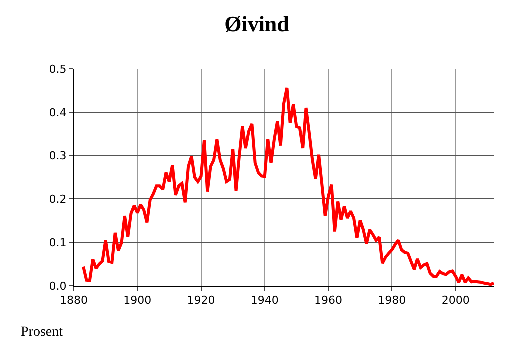 The image size is (514, 343). I want to click on x-tick-label: 1980, so click(392, 301).